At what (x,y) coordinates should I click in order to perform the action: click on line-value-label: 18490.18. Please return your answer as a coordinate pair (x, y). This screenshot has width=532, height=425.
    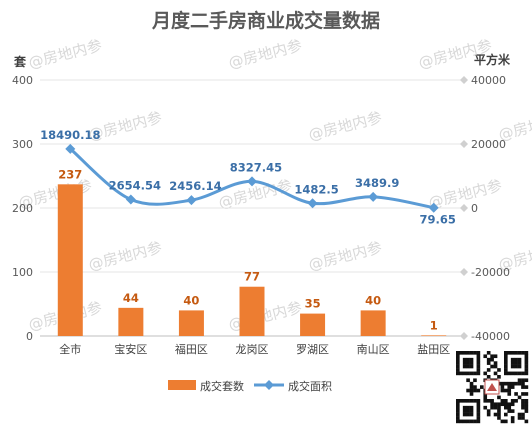
    Looking at the image, I should click on (70, 135).